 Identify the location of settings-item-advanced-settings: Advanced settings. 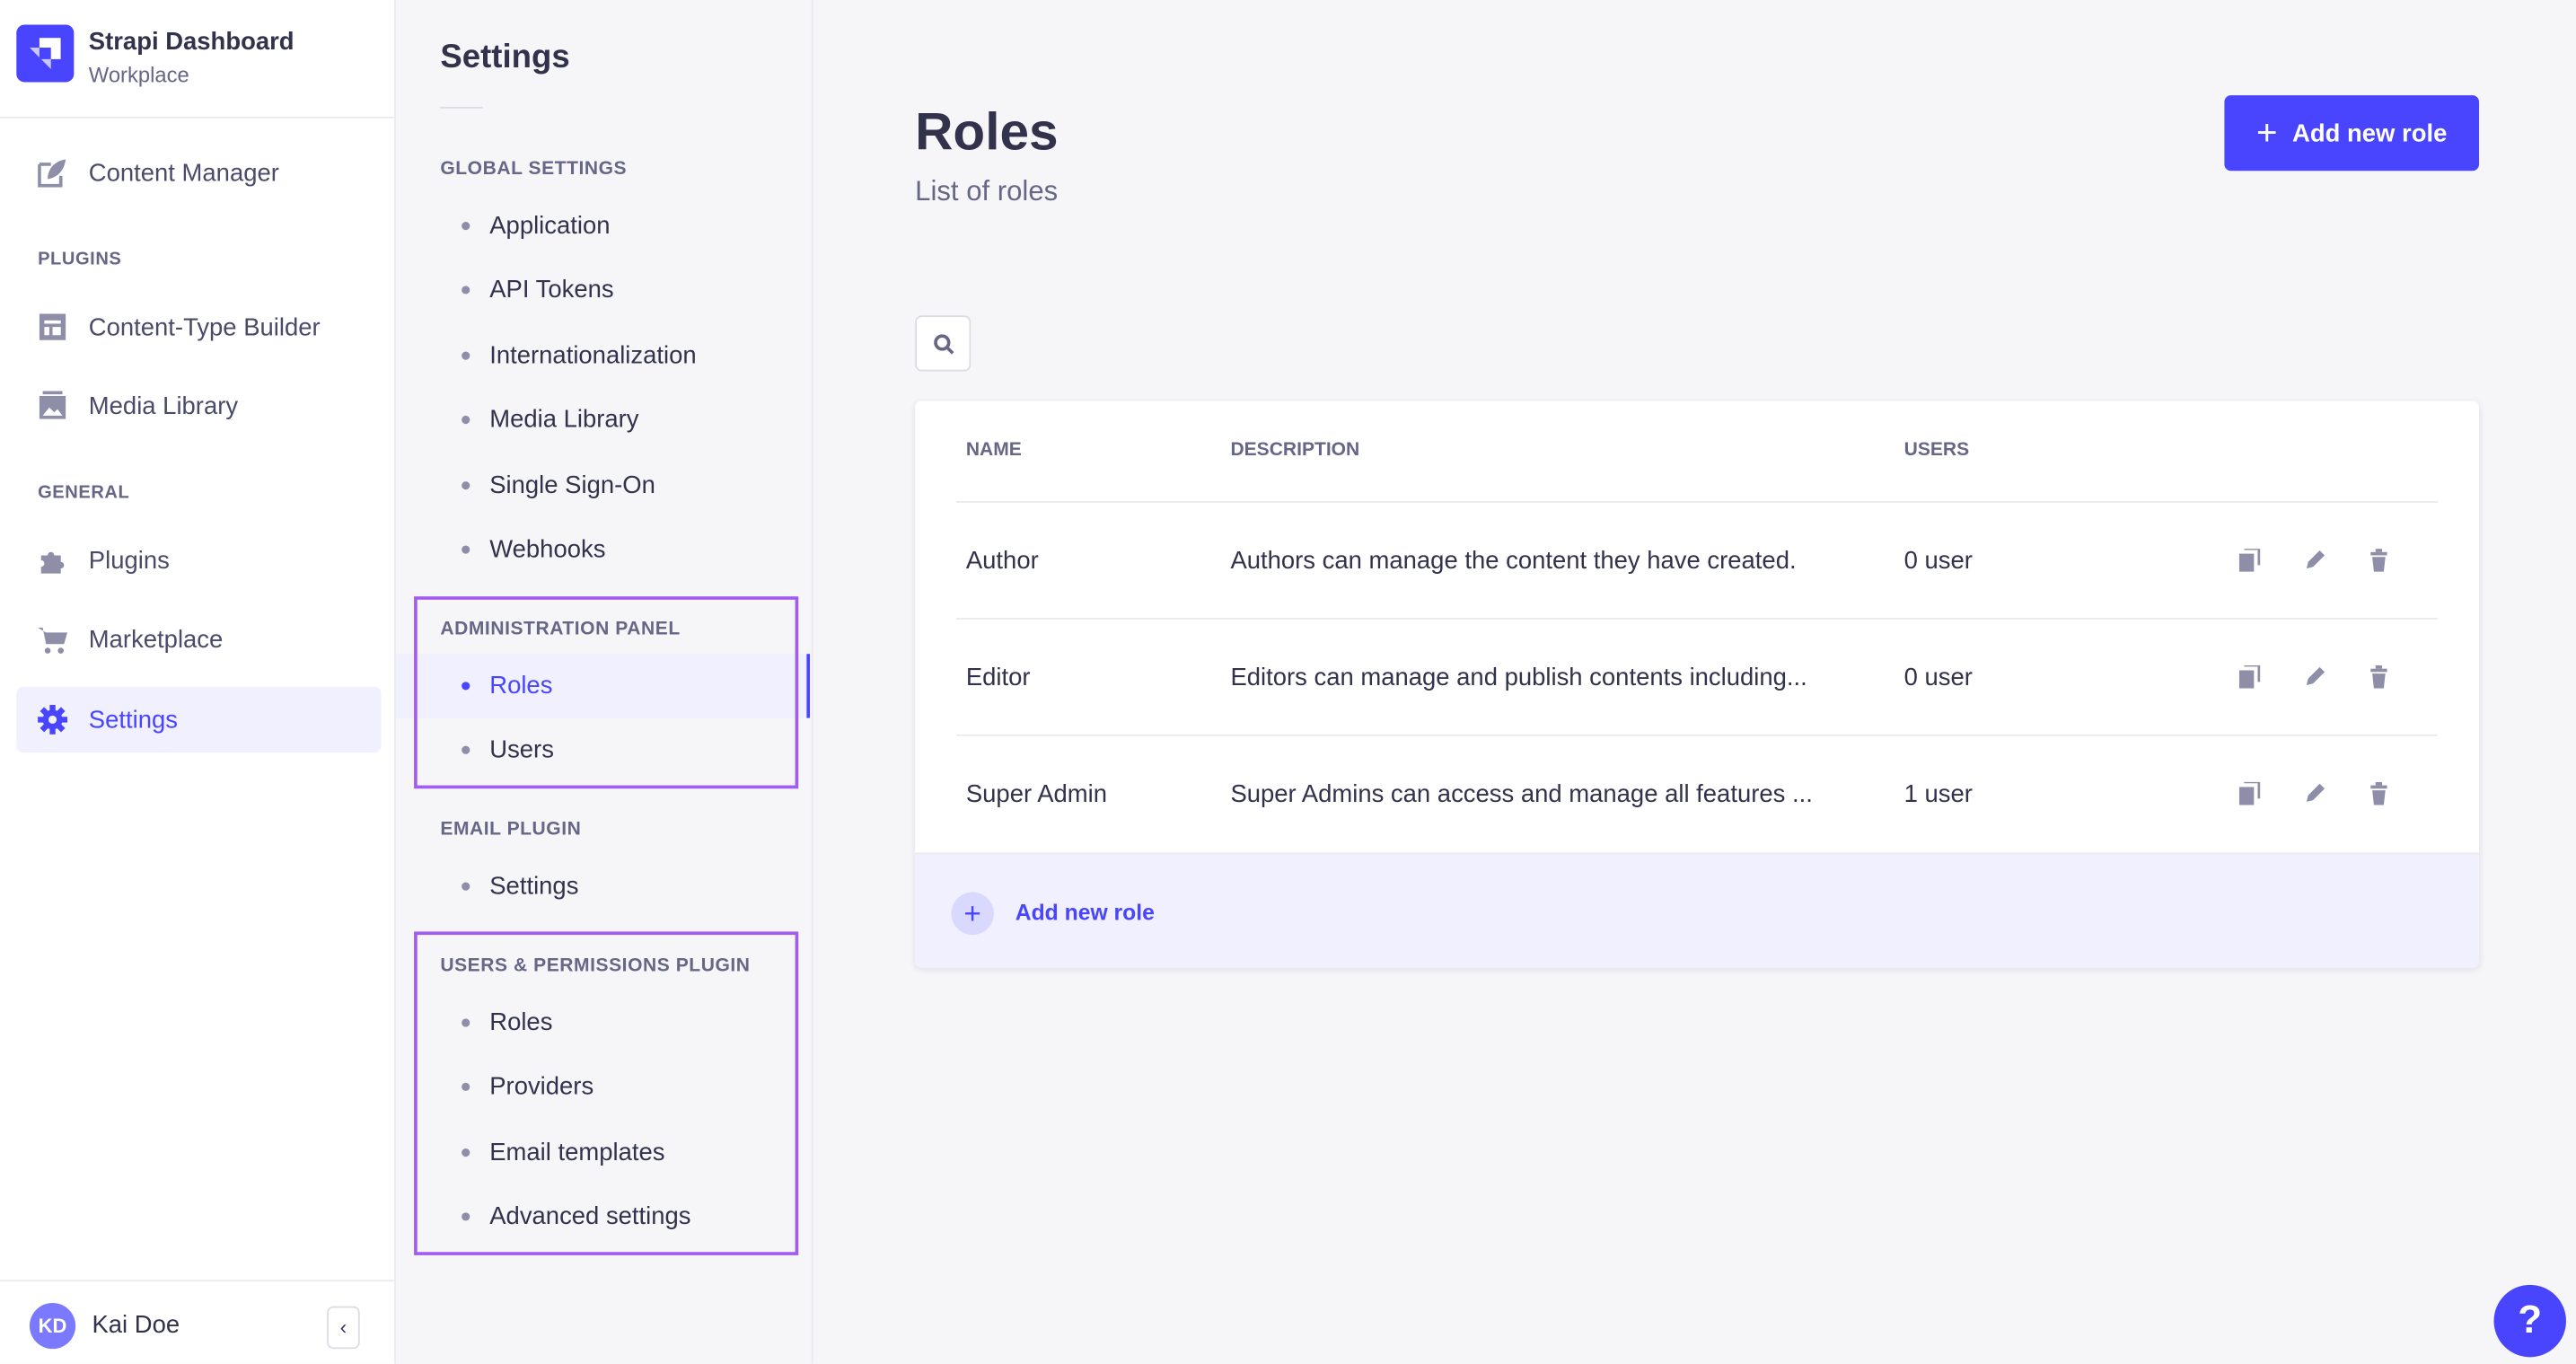
(603, 1216).